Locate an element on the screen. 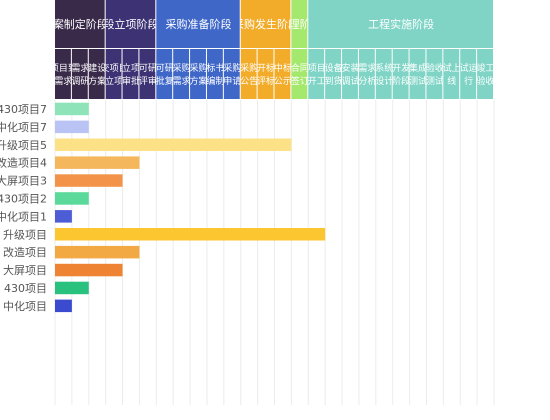  task-label: 交项目立项 is located at coordinates (114, 74).